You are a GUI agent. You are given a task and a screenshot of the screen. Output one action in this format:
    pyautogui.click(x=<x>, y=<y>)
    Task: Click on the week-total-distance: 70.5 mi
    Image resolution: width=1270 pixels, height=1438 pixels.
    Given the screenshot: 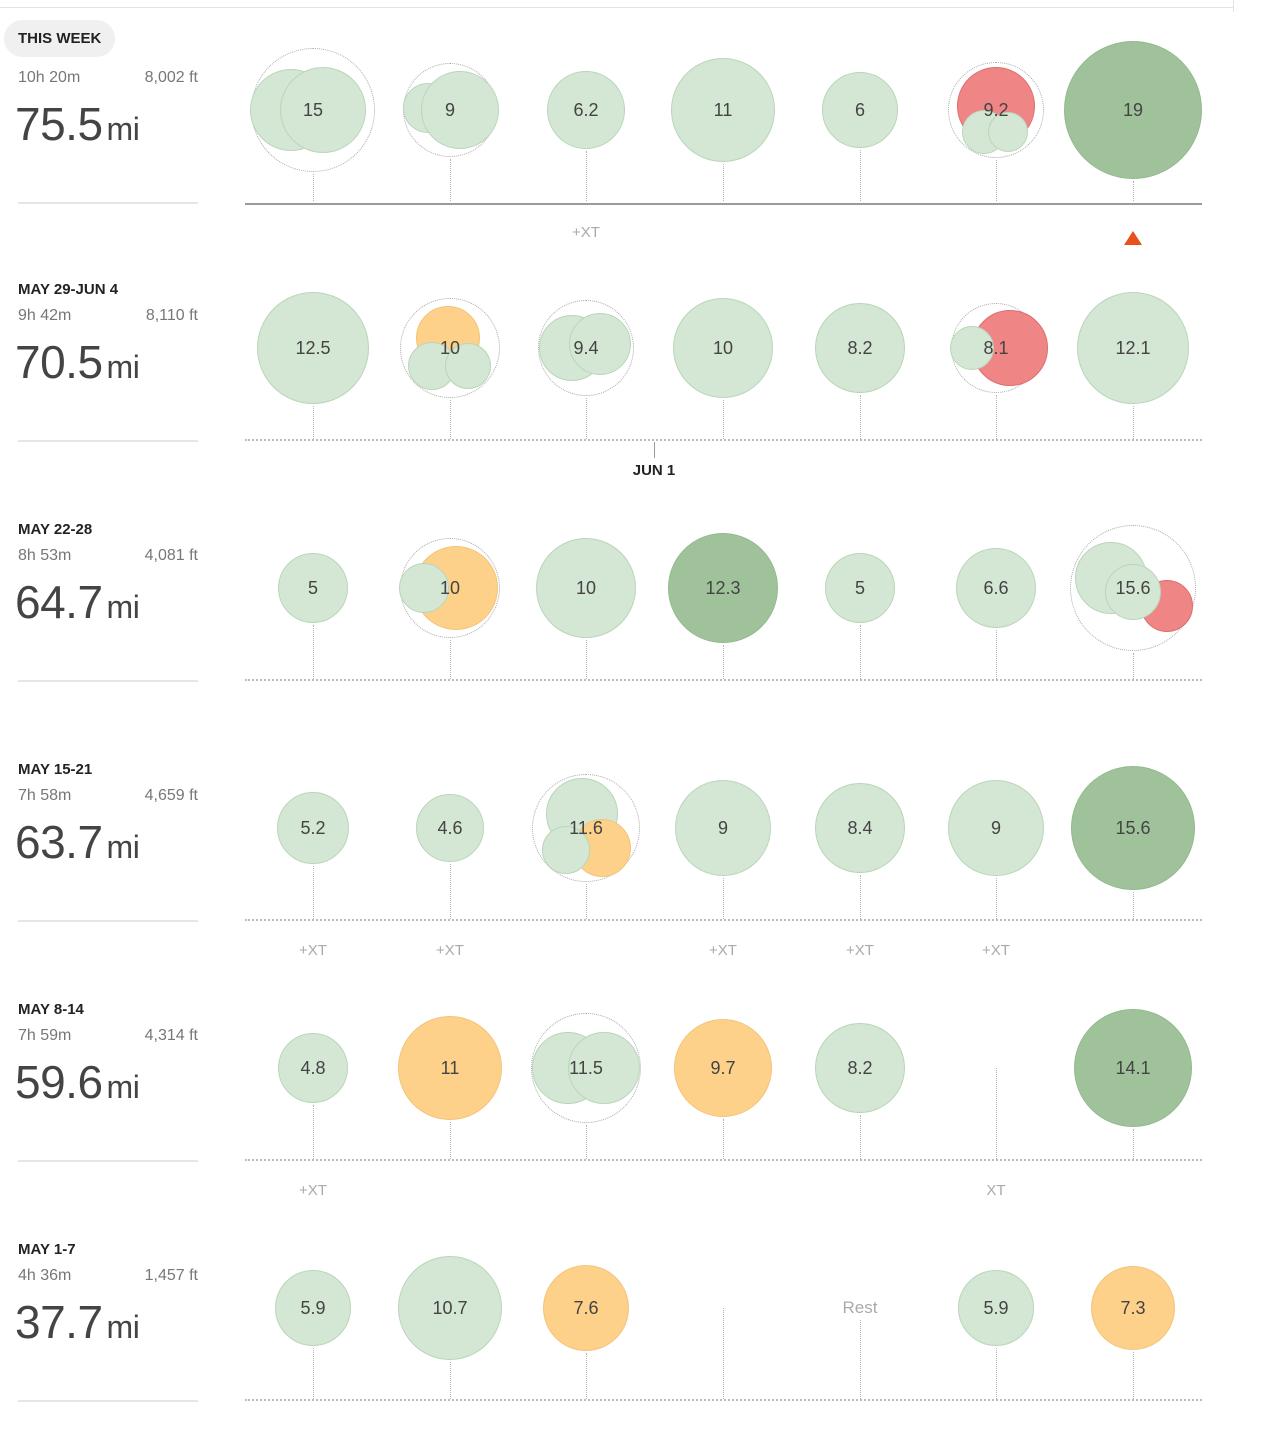 What is the action you would take?
    pyautogui.click(x=77, y=362)
    